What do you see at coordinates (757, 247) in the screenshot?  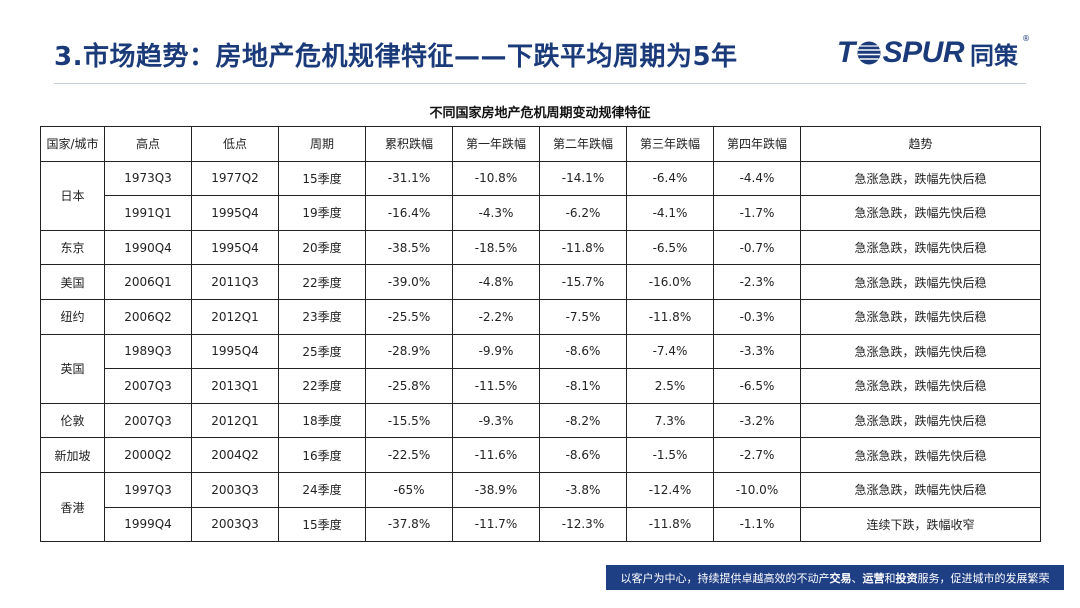 I see `table-cell: -0.7%` at bounding box center [757, 247].